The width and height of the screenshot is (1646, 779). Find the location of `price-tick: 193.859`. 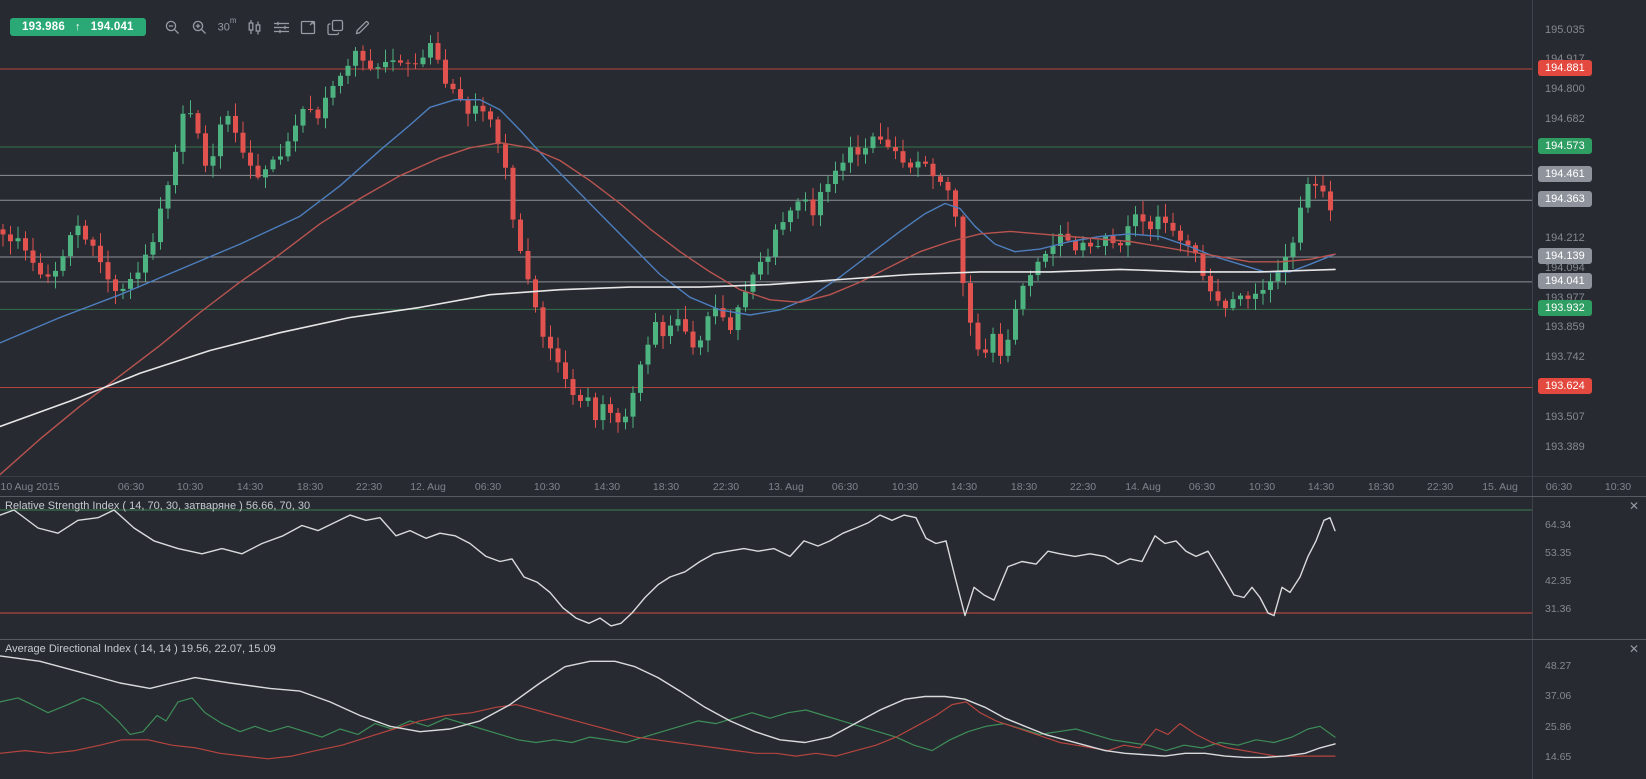

price-tick: 193.859 is located at coordinates (1565, 327).